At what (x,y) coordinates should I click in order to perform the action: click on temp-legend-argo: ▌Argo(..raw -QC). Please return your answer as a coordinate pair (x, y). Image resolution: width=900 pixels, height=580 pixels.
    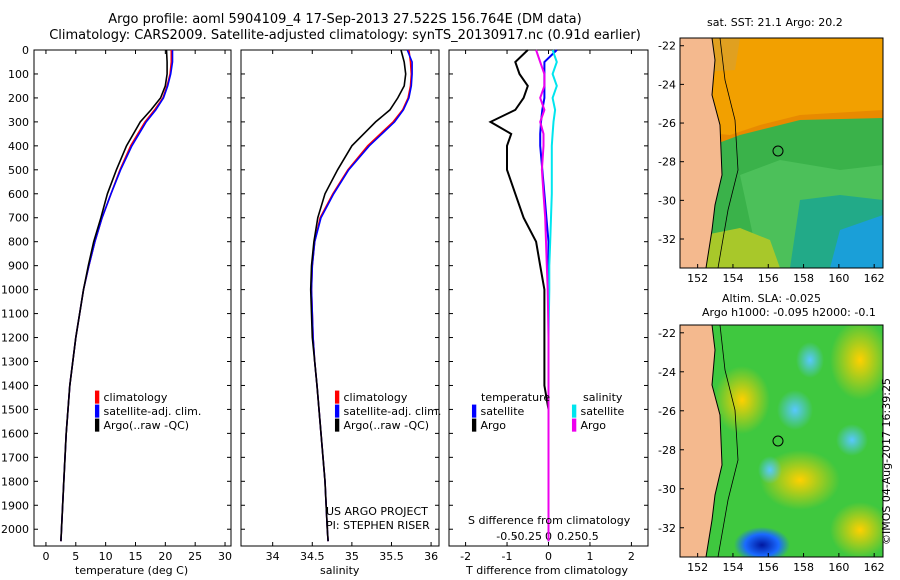
    Looking at the image, I should click on (142, 425).